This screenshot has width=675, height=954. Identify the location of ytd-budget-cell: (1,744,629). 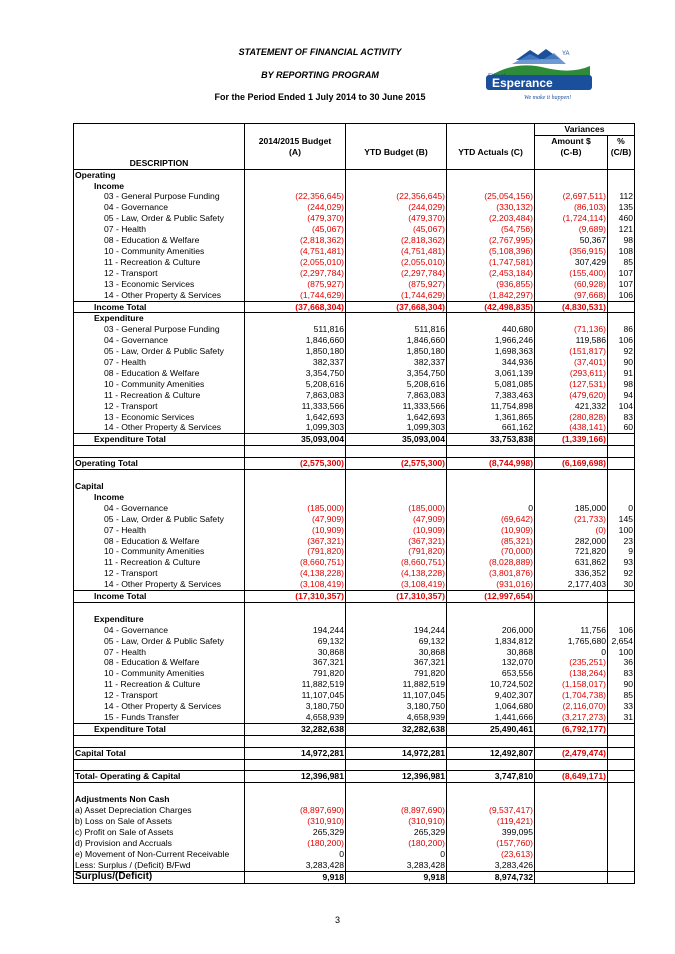
(396, 295).